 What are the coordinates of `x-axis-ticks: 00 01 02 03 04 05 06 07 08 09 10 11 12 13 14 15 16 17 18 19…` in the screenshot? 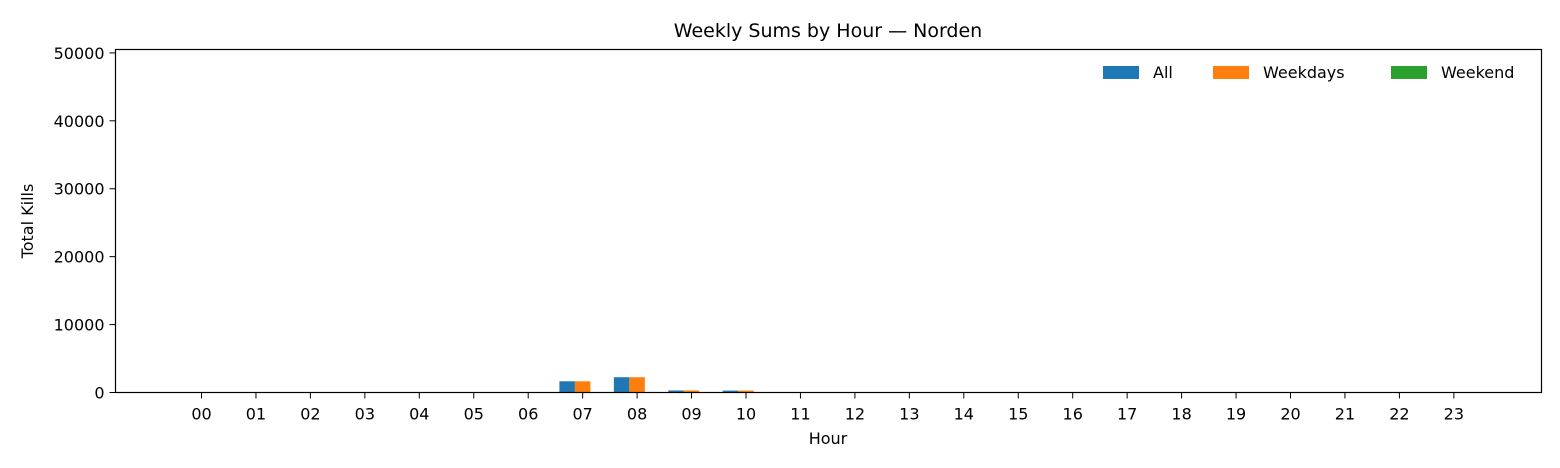 It's located at (827, 408).